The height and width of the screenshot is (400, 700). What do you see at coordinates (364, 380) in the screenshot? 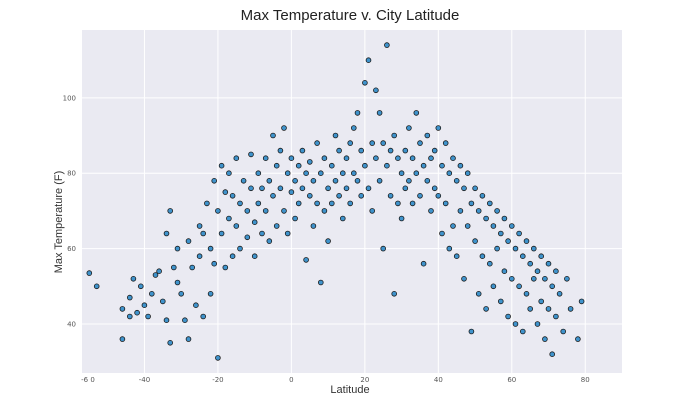
I see `x-tick-label: 20` at bounding box center [364, 380].